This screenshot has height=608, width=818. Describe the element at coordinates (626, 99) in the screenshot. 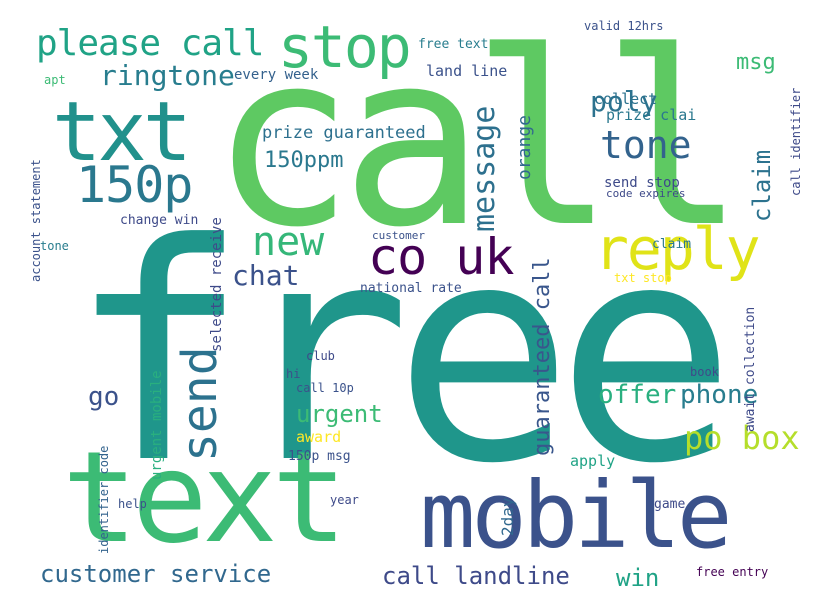

I see `word-collect: collect` at that location.